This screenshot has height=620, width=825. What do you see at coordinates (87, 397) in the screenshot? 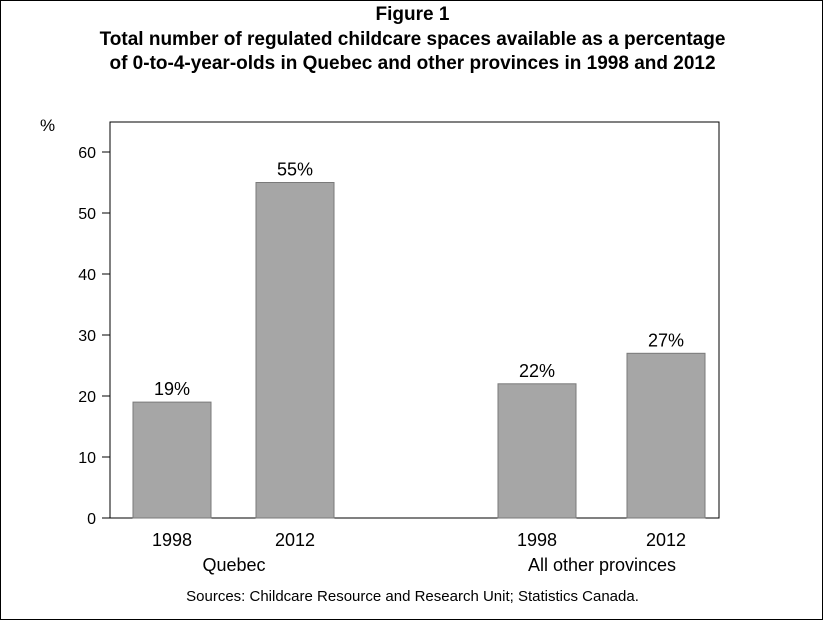
I see `y-tick-label-20: 20` at bounding box center [87, 397].